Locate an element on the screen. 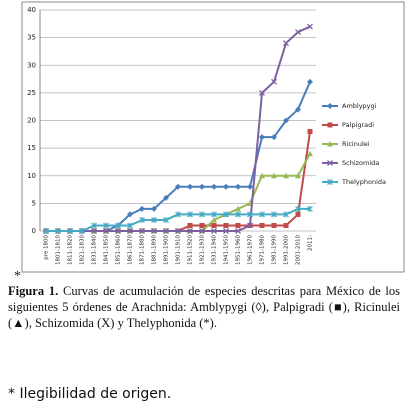 This screenshot has height=418, width=406. legend-label: Thelyphonida is located at coordinates (363, 182).